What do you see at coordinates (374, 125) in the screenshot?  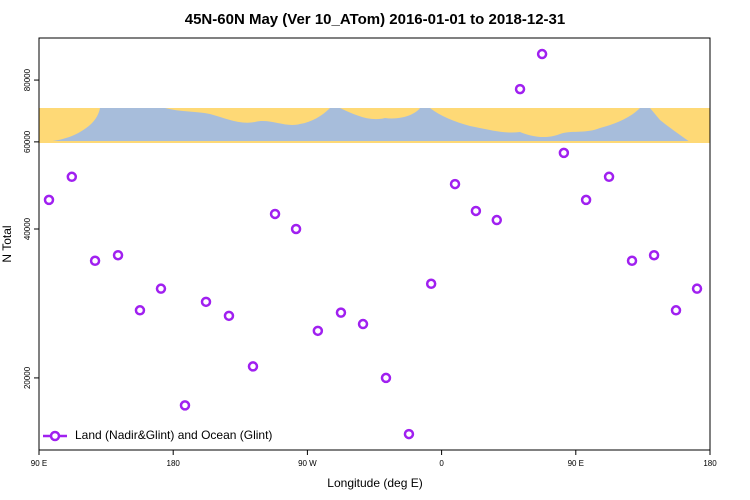 I see `map-band` at bounding box center [374, 125].